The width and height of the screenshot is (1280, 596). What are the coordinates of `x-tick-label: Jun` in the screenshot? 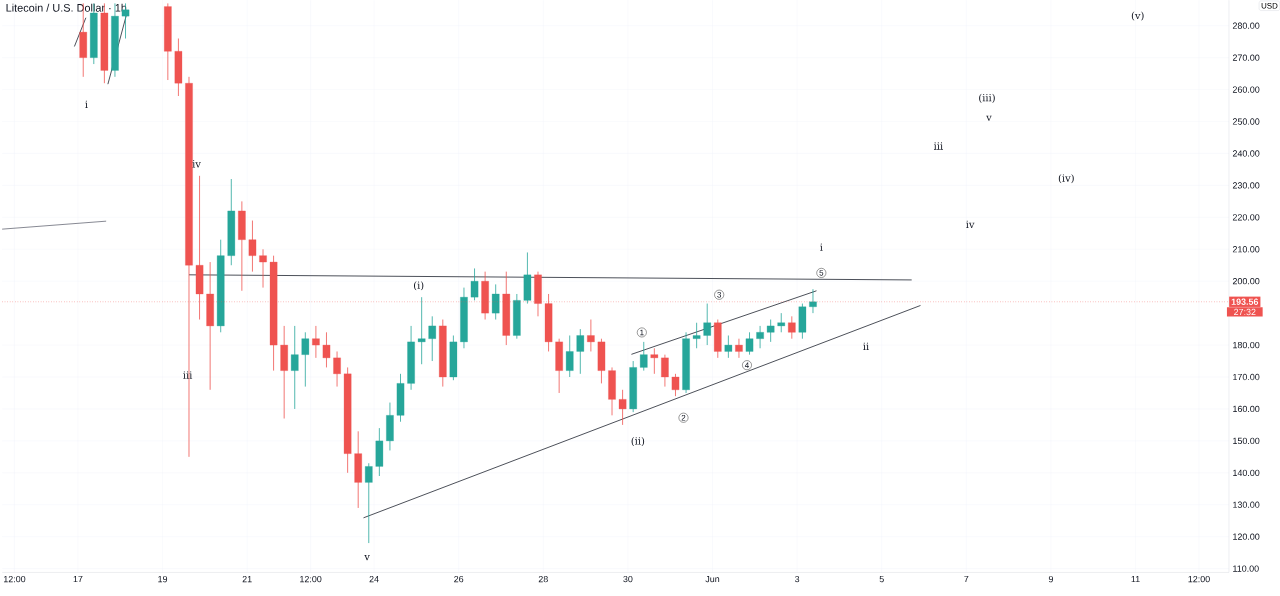 It's located at (712, 579).